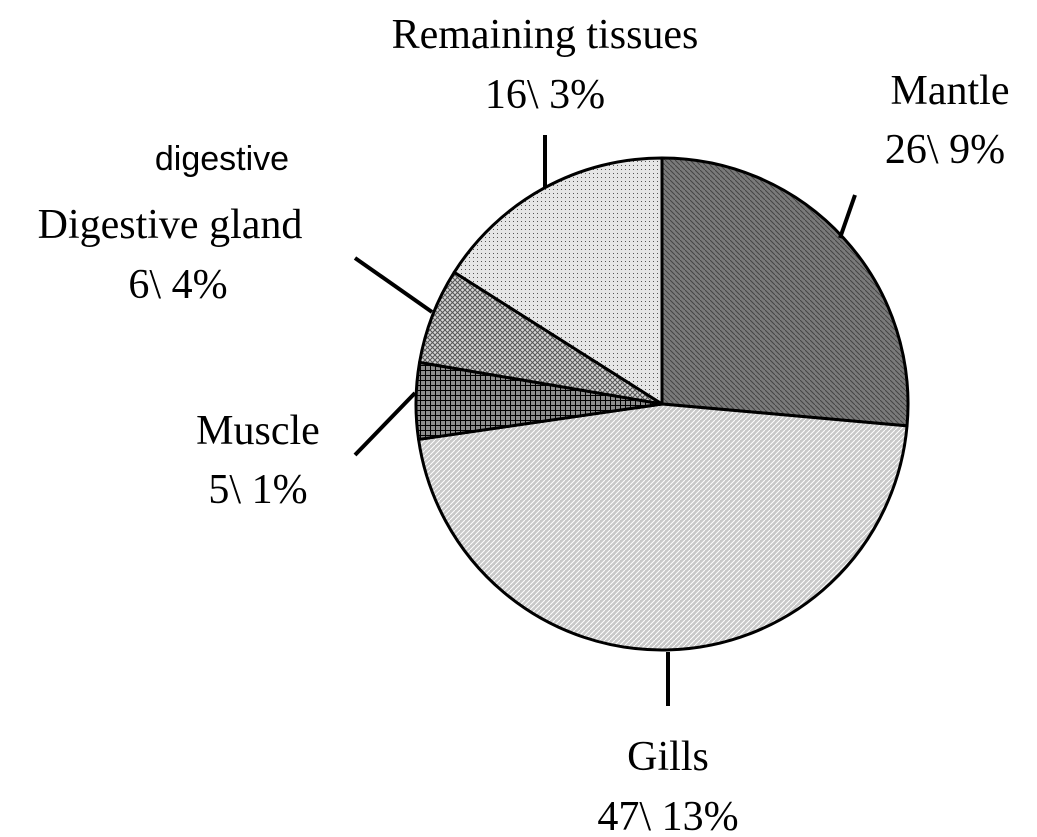 This screenshot has height=837, width=1037. What do you see at coordinates (950, 91) in the screenshot?
I see `slice-label: Mantle` at bounding box center [950, 91].